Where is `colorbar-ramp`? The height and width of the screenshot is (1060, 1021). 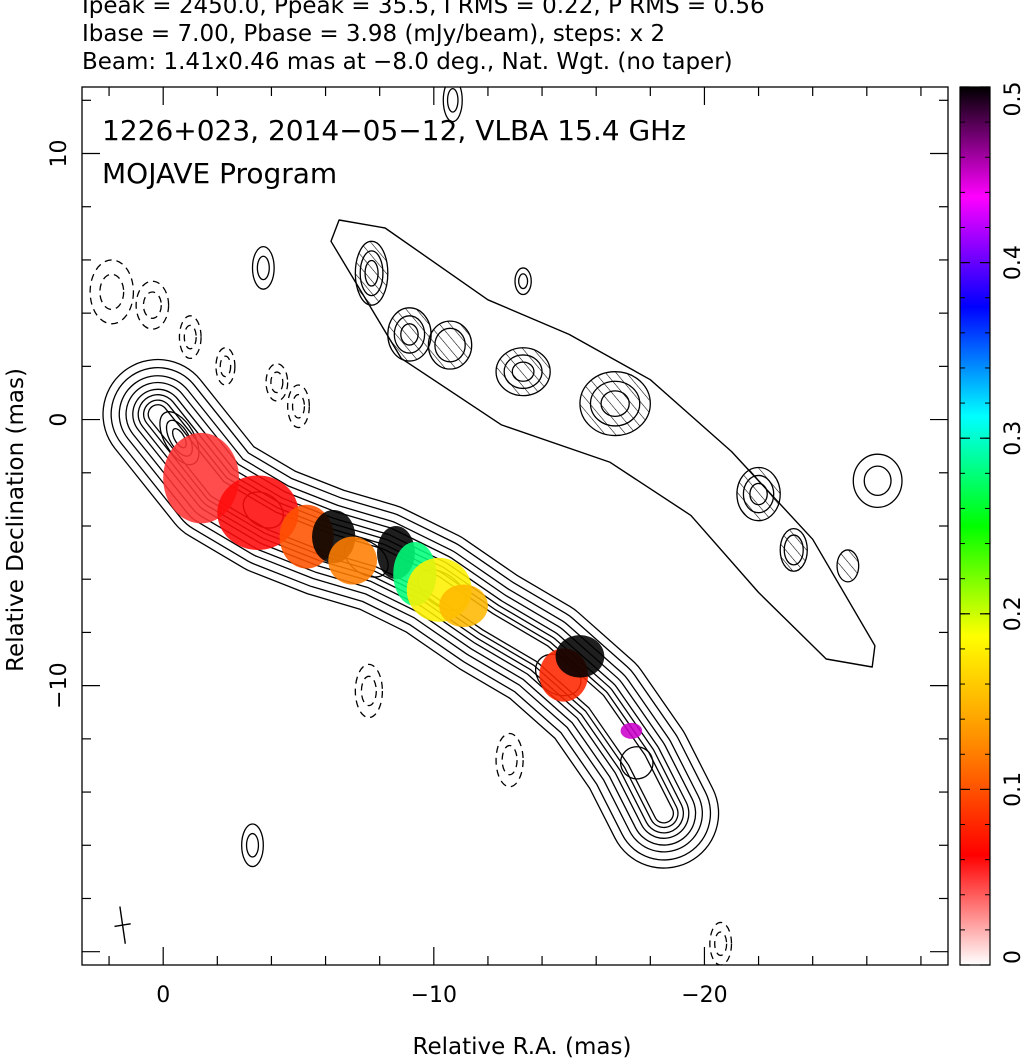
colorbar-ramp is located at coordinates (975, 526).